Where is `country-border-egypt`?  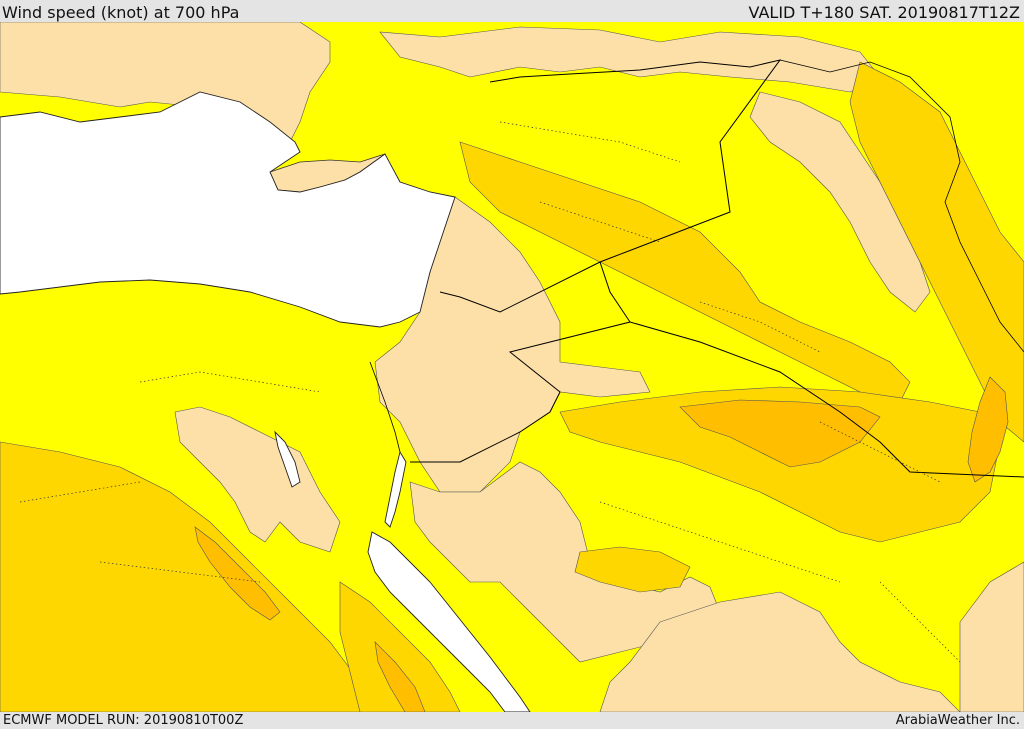 country-border-egypt is located at coordinates (385, 407).